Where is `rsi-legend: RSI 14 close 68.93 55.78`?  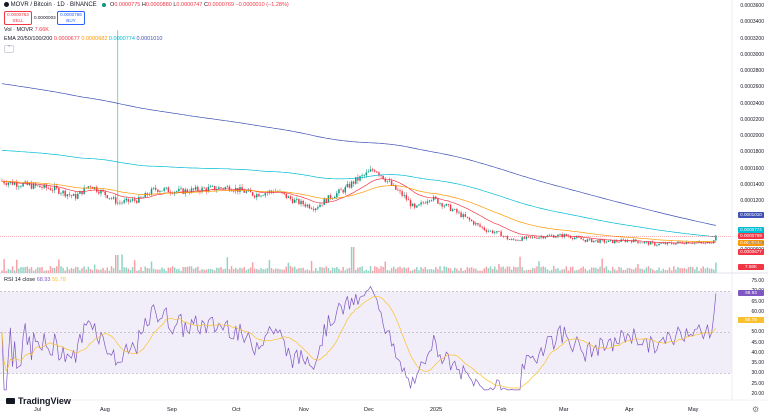
rsi-legend: RSI 14 close 68.93 55.78 is located at coordinates (35, 280).